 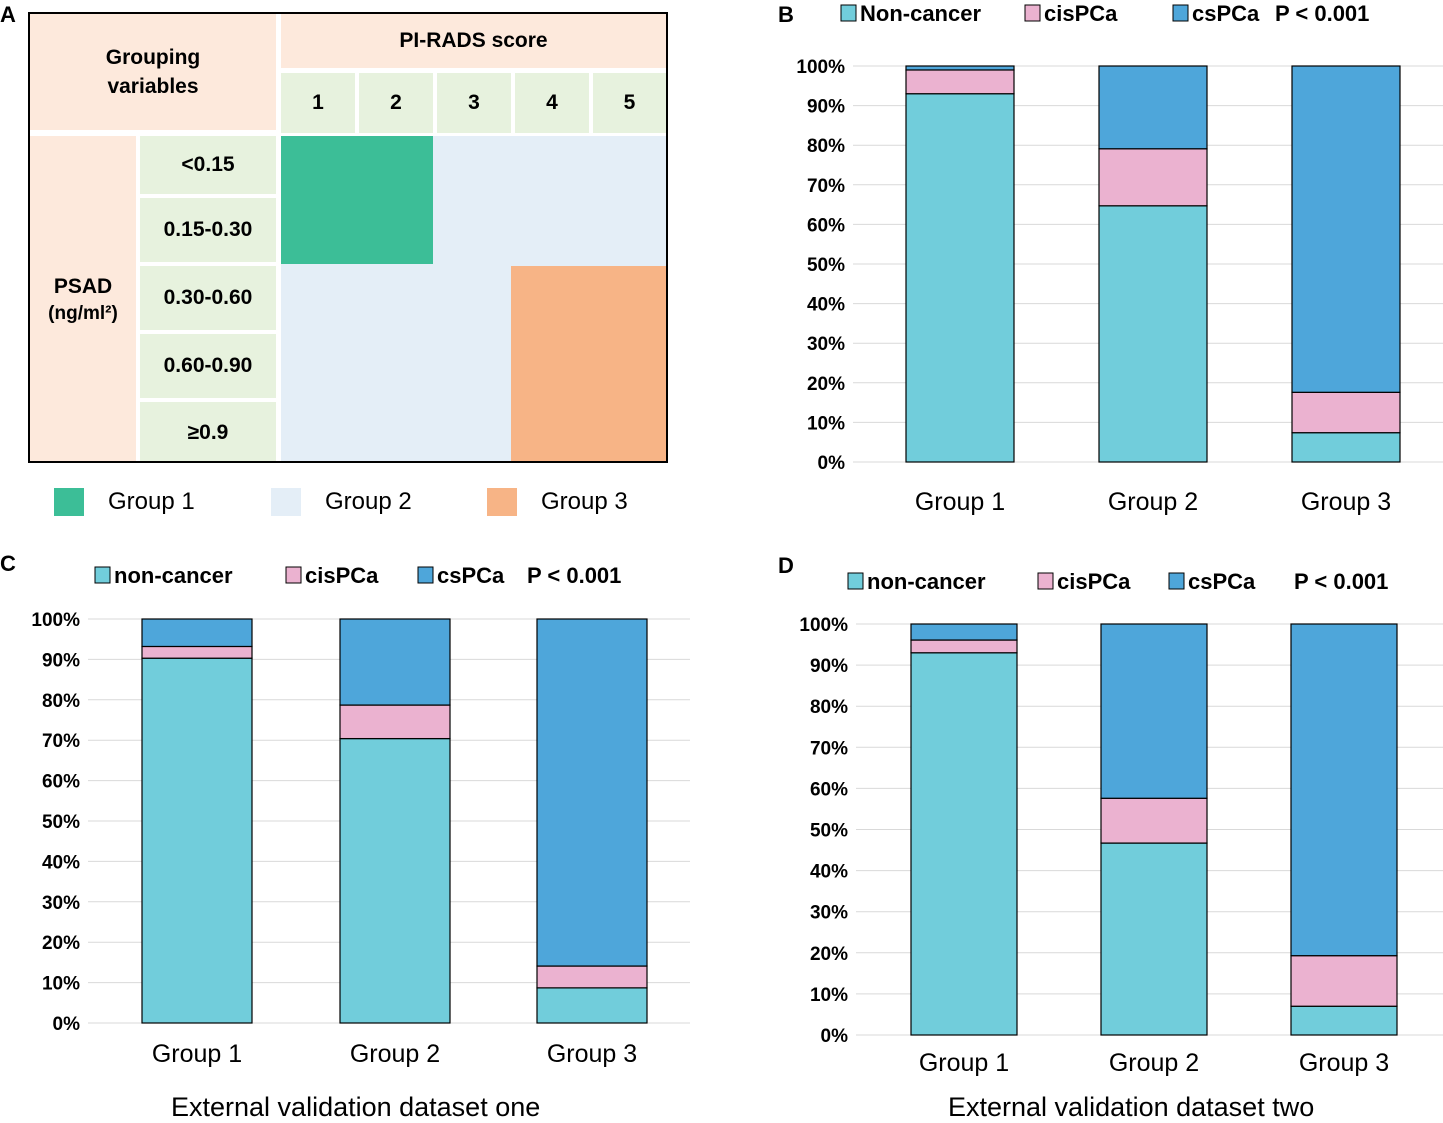 I want to click on p-value-b: P < 0.001, so click(x=1322, y=13).